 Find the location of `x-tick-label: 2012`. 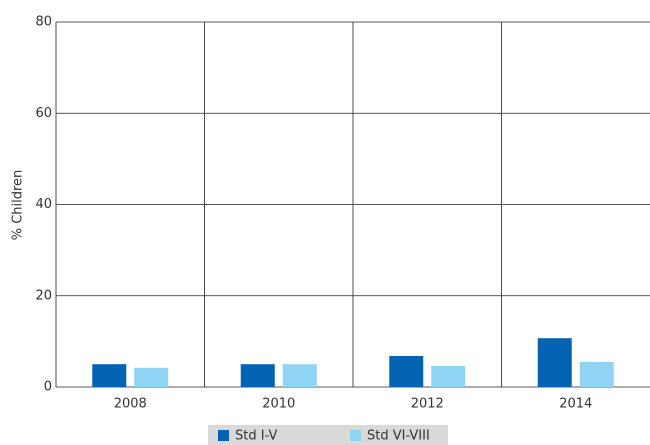

x-tick-label: 2012 is located at coordinates (427, 404).